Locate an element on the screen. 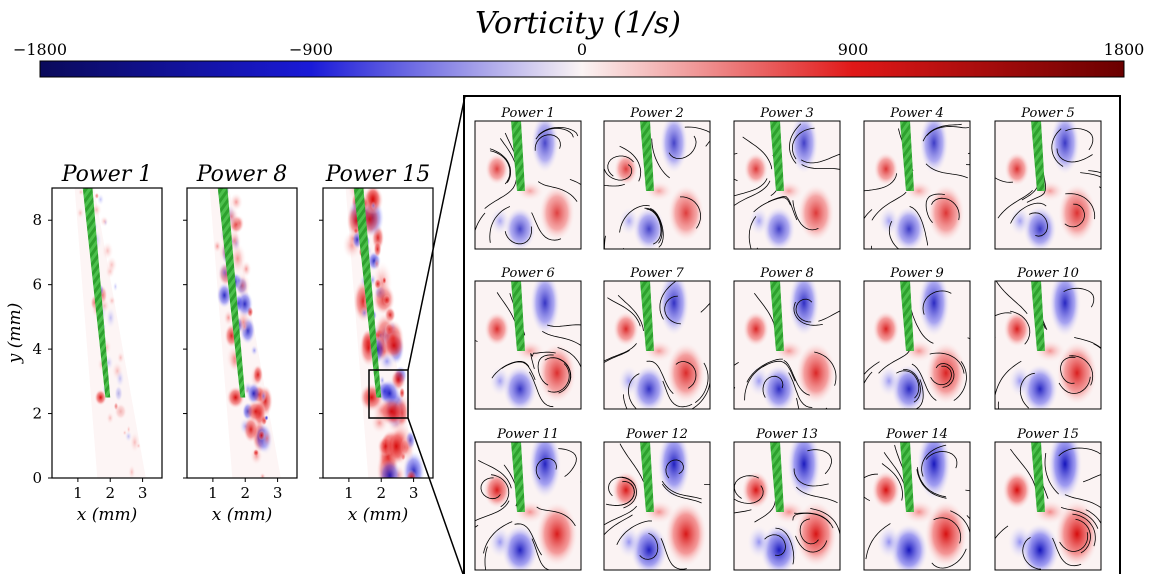 The width and height of the screenshot is (1156, 574). left-panel: Power 15 1 2 3x (mm) is located at coordinates (376, 343).